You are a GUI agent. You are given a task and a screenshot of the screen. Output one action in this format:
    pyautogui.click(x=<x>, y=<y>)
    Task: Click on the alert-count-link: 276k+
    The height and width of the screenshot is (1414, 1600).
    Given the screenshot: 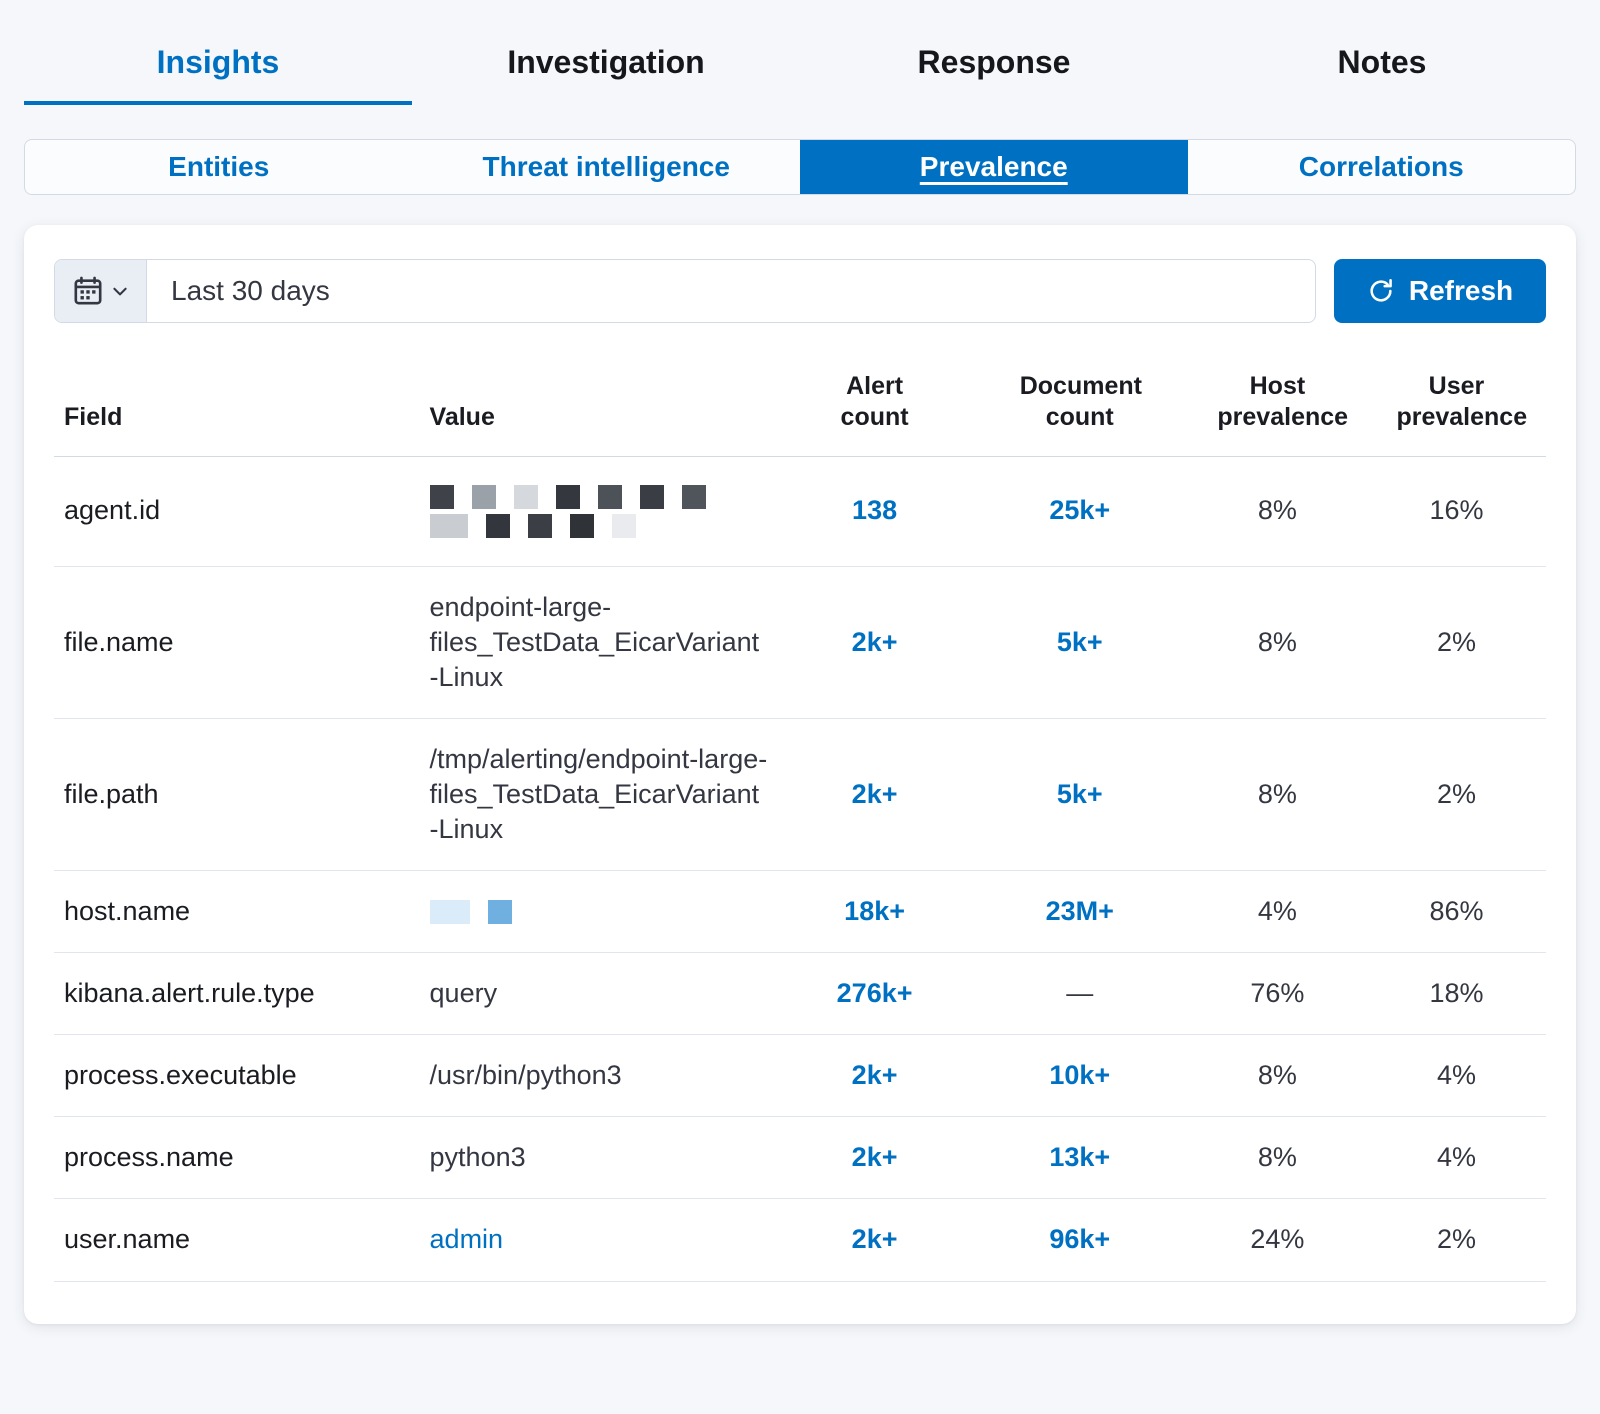 What is the action you would take?
    pyautogui.click(x=874, y=993)
    